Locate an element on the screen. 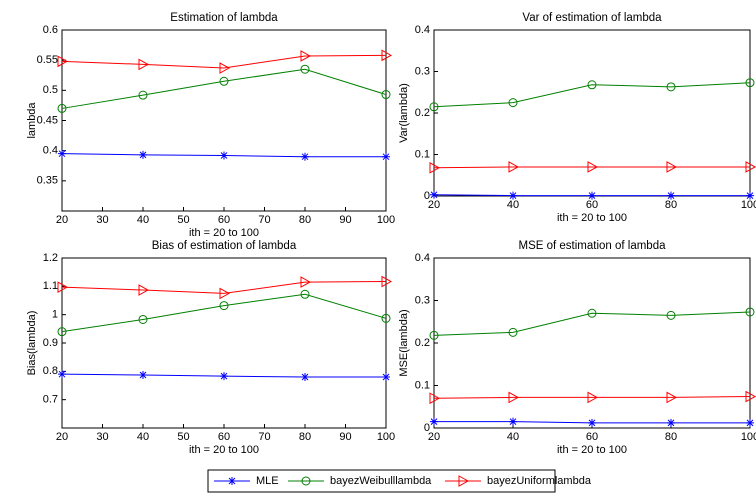 Image resolution: width=756 pixels, height=498 pixels. y-tick-label: 0.1 is located at coordinates (422, 385).